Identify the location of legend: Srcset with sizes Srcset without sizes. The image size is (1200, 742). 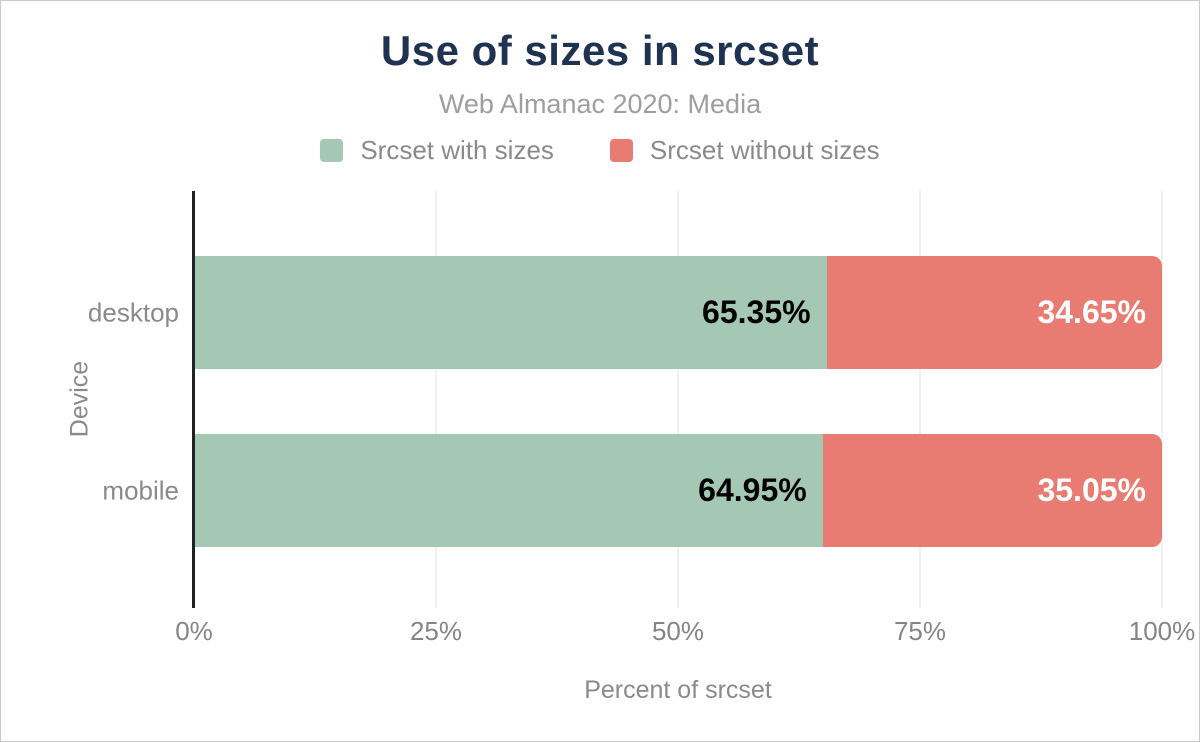
(600, 150).